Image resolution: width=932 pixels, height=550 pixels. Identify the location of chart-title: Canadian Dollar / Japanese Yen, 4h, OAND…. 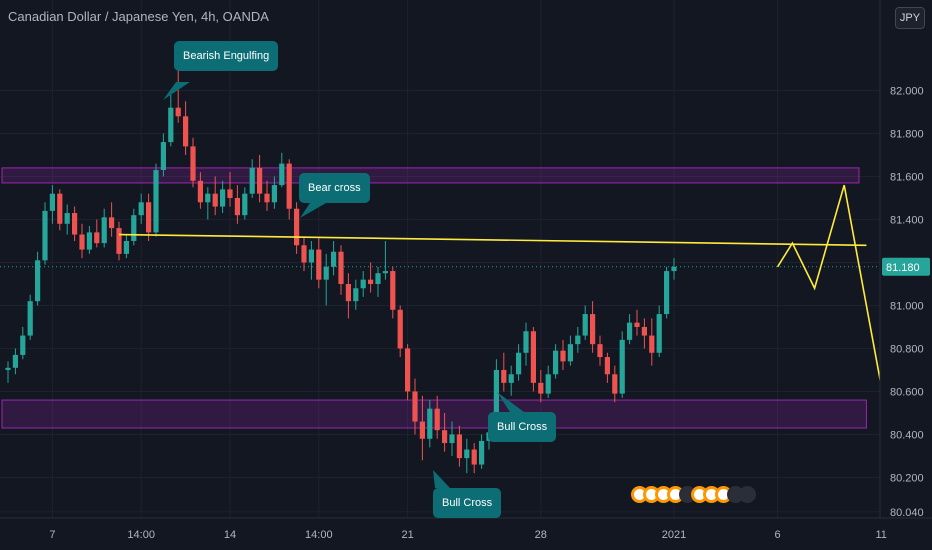
(138, 16).